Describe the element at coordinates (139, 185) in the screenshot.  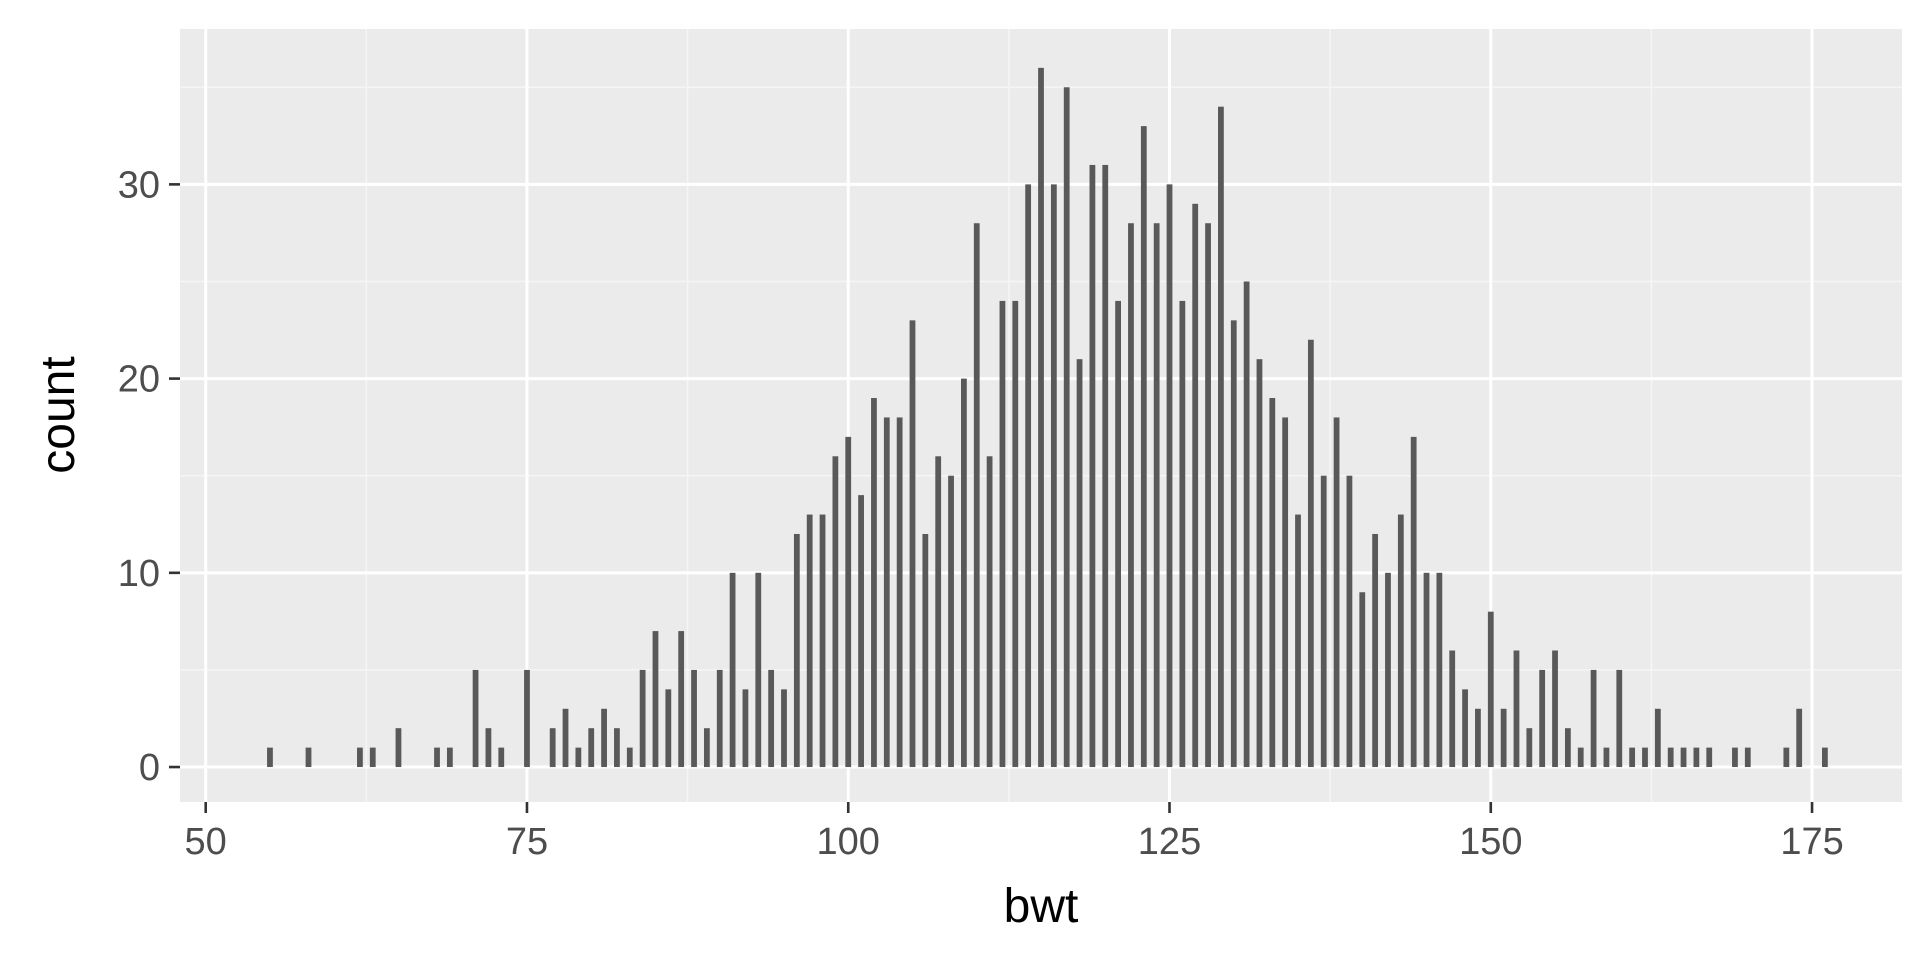
I see `y-tick-label: 30` at that location.